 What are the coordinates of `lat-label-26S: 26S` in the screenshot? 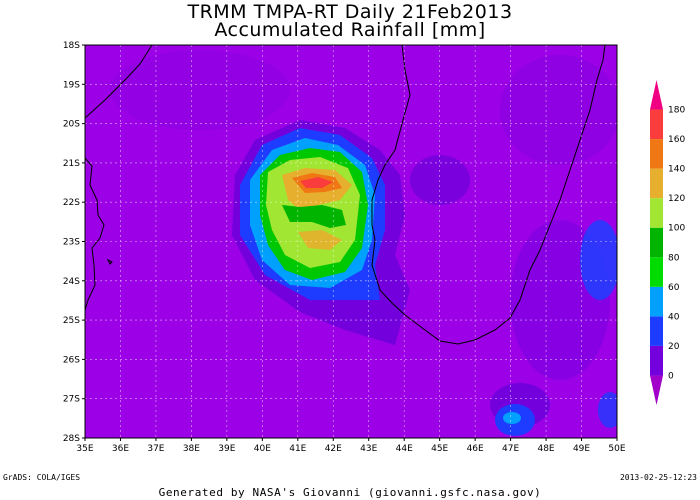 It's located at (71, 360).